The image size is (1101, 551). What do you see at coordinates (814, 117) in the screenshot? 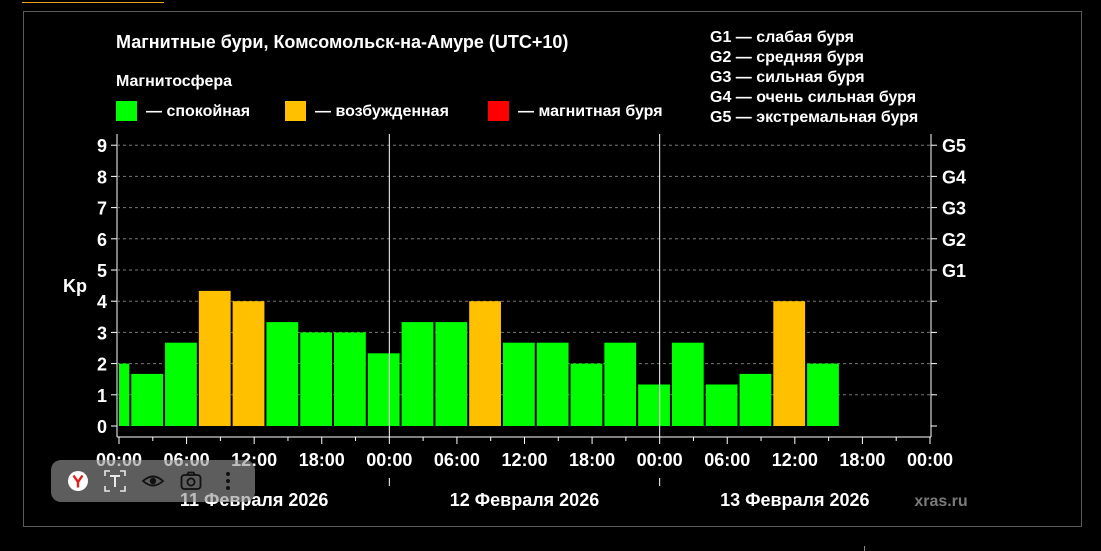
I see `storm-level-legend-item: G5 — экстремальная буря` at bounding box center [814, 117].